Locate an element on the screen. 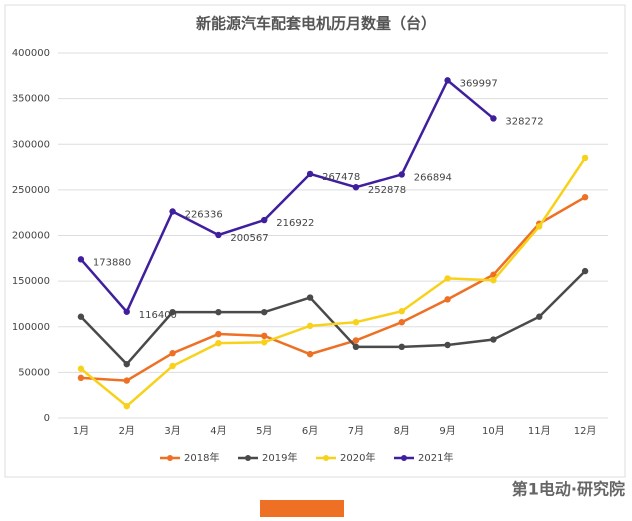 This screenshot has width=632, height=521. legend-label: 2019年 is located at coordinates (279, 457).